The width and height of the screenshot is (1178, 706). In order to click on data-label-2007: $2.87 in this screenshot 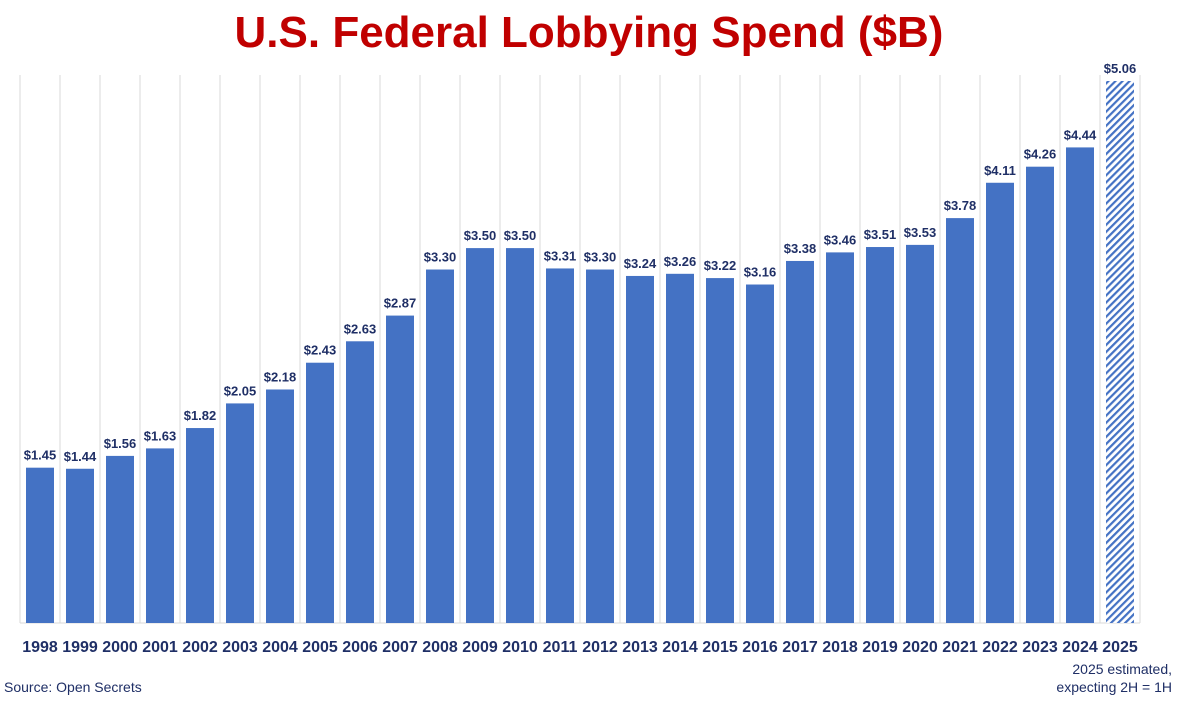, I will do `click(400, 303)`.